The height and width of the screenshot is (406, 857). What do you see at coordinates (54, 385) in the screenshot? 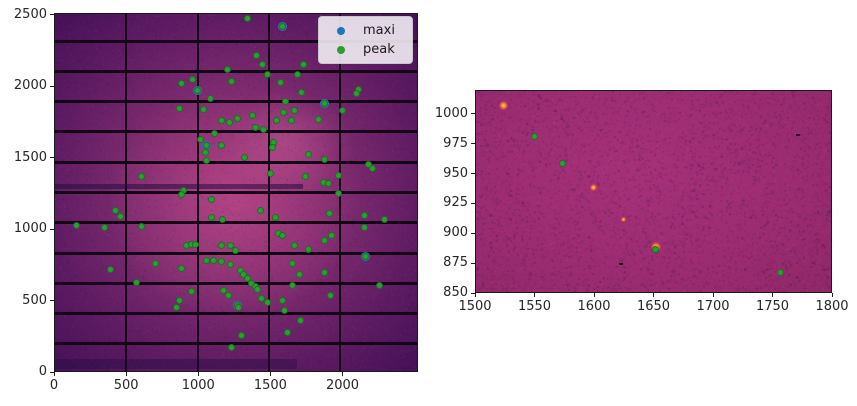
I see `x-tick-label: 0` at bounding box center [54, 385].